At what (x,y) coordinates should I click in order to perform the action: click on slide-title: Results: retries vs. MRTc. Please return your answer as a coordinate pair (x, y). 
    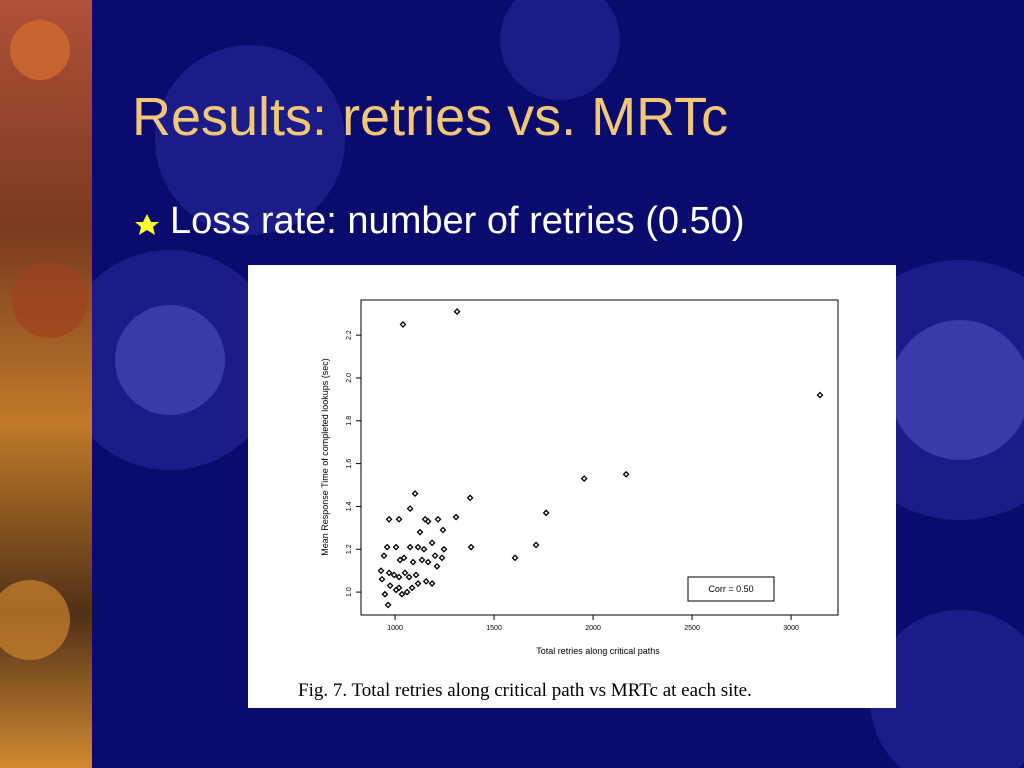
    Looking at the image, I should click on (430, 117).